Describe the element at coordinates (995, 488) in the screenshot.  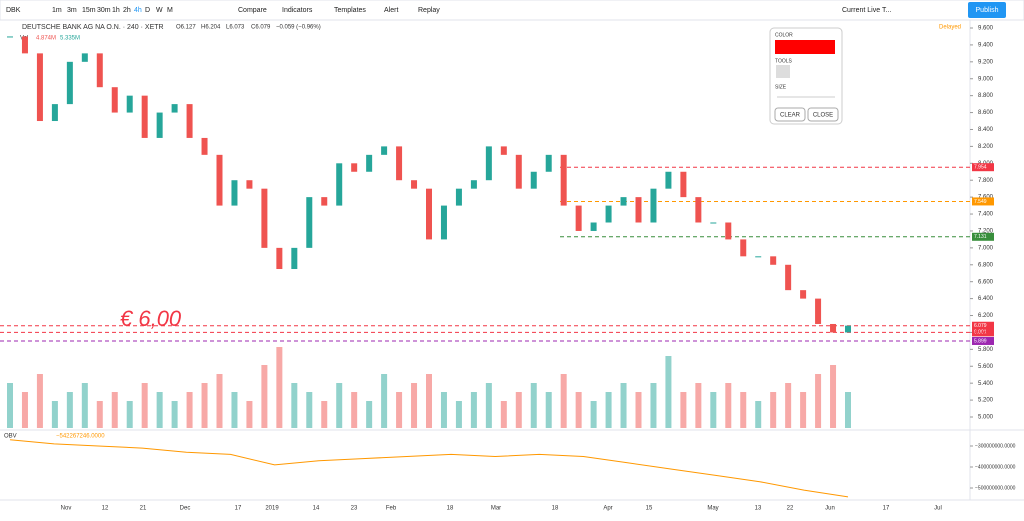
I see `obv-tick-label: −500000000.0000` at that location.